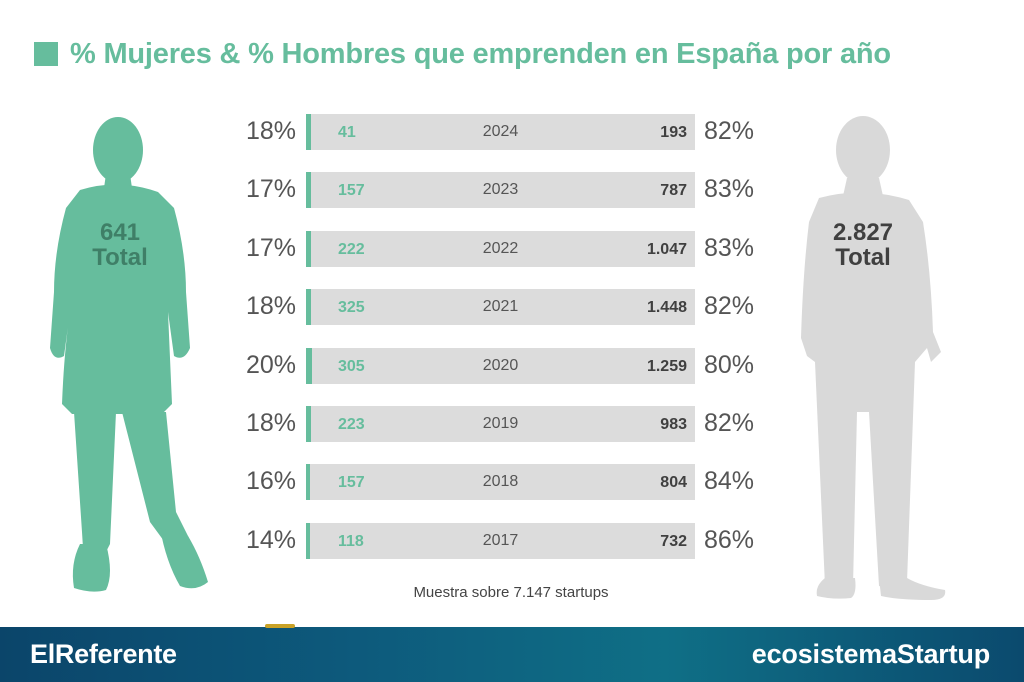 This screenshot has width=1024, height=682. Describe the element at coordinates (270, 365) in the screenshot. I see `women-percent-label: 20%` at that location.